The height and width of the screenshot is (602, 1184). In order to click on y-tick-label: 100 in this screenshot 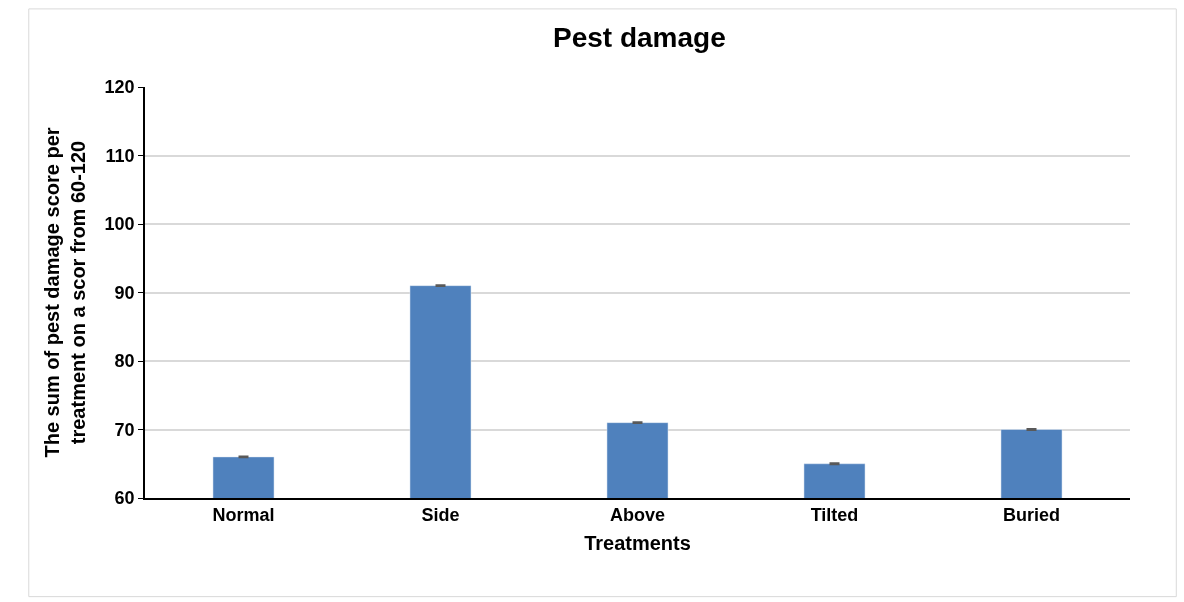, I will do `click(119, 224)`.